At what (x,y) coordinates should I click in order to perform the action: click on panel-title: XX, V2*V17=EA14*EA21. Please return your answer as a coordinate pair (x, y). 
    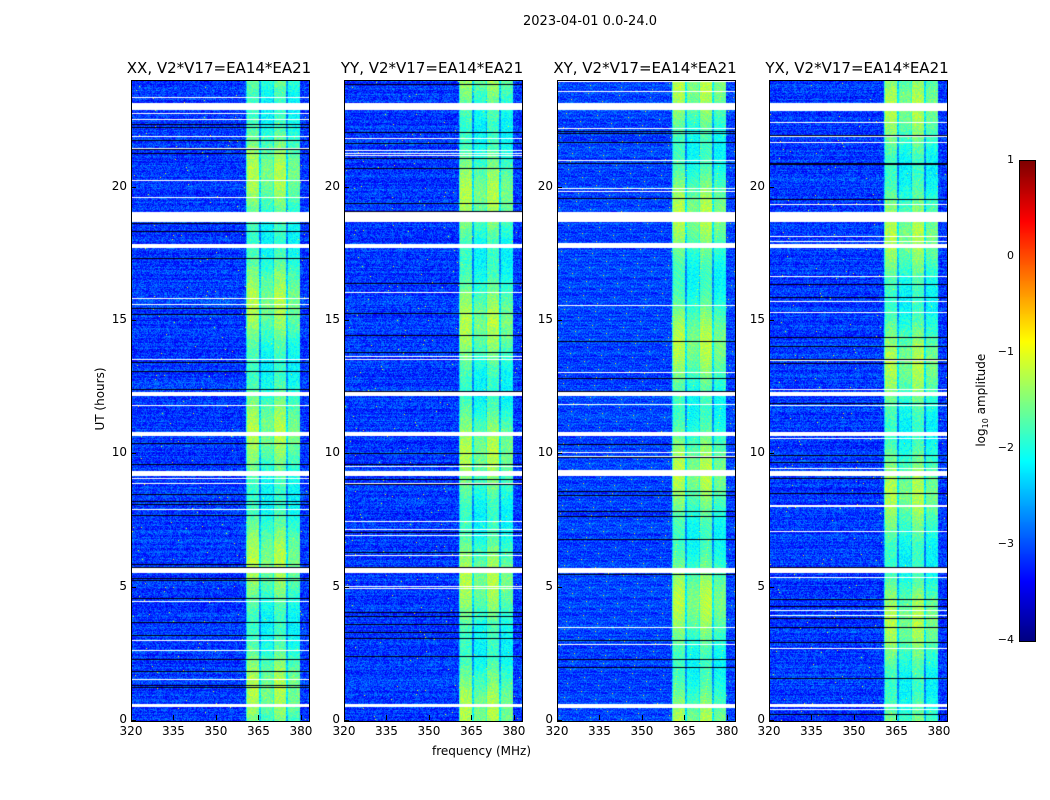
    Looking at the image, I should click on (219, 68).